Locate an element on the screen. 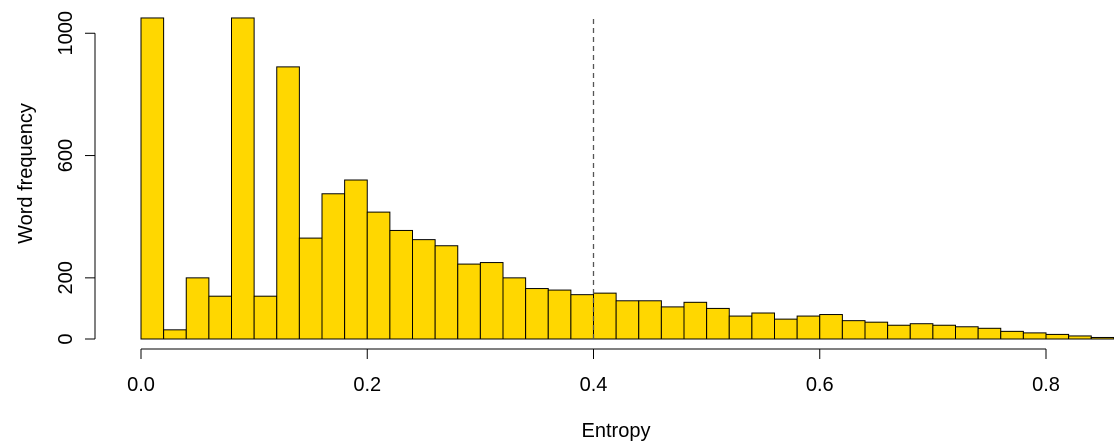 This screenshot has height=446, width=1114. y-axis-title: Word frequency is located at coordinates (26, 173).